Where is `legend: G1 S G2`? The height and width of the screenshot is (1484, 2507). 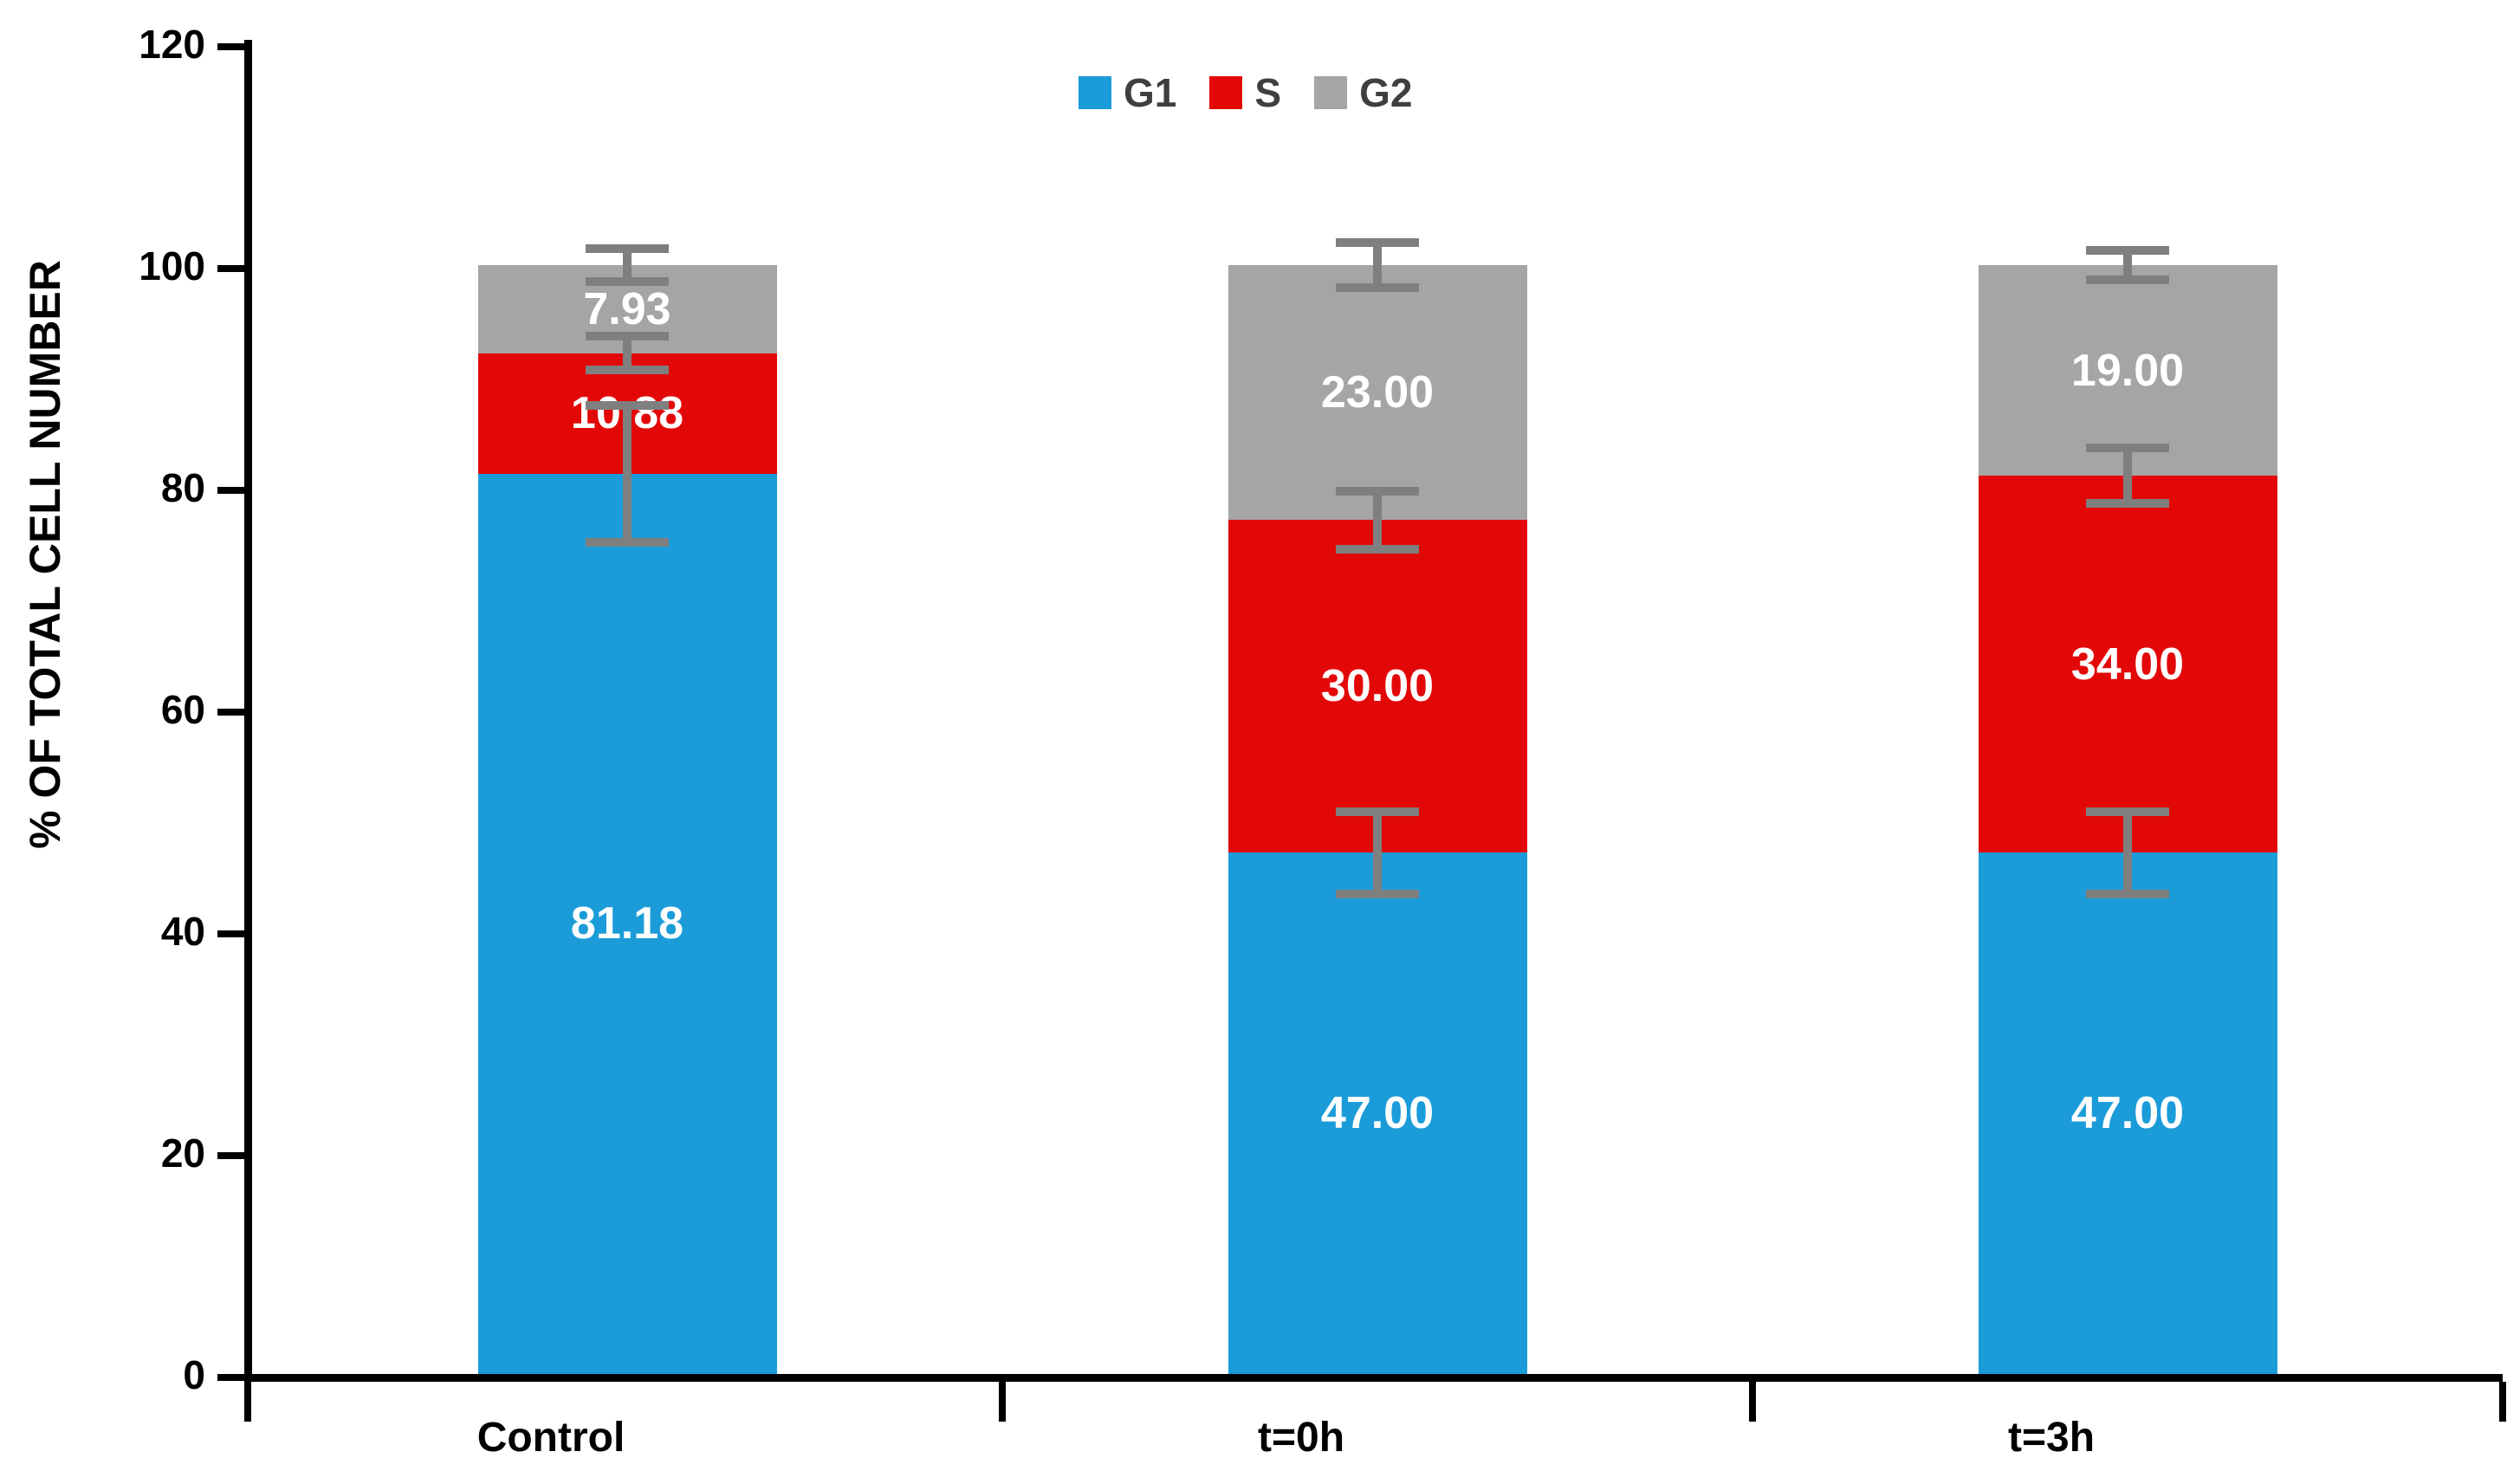 legend: G1 S G2 is located at coordinates (1245, 93).